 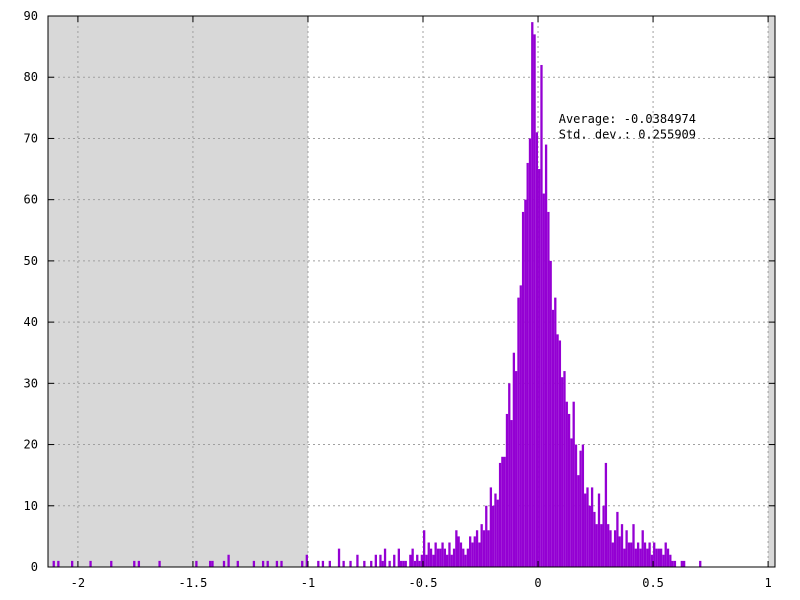 I want to click on y-tick-label: 50, so click(x=31, y=261).